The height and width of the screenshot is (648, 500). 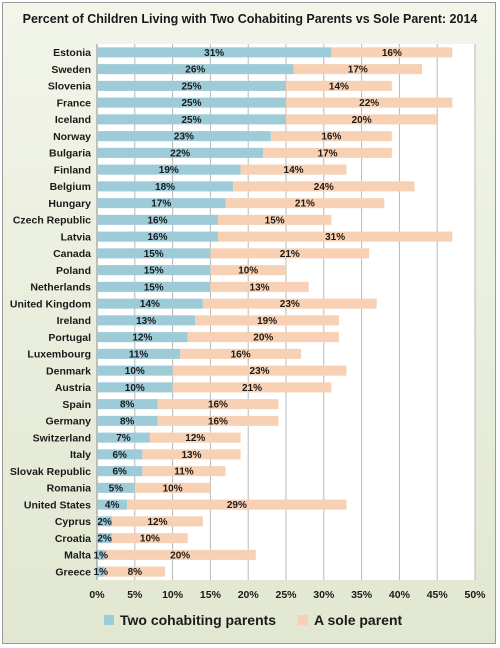 What do you see at coordinates (157, 522) in the screenshot?
I see `data-label-sole-parent: 12%` at bounding box center [157, 522].